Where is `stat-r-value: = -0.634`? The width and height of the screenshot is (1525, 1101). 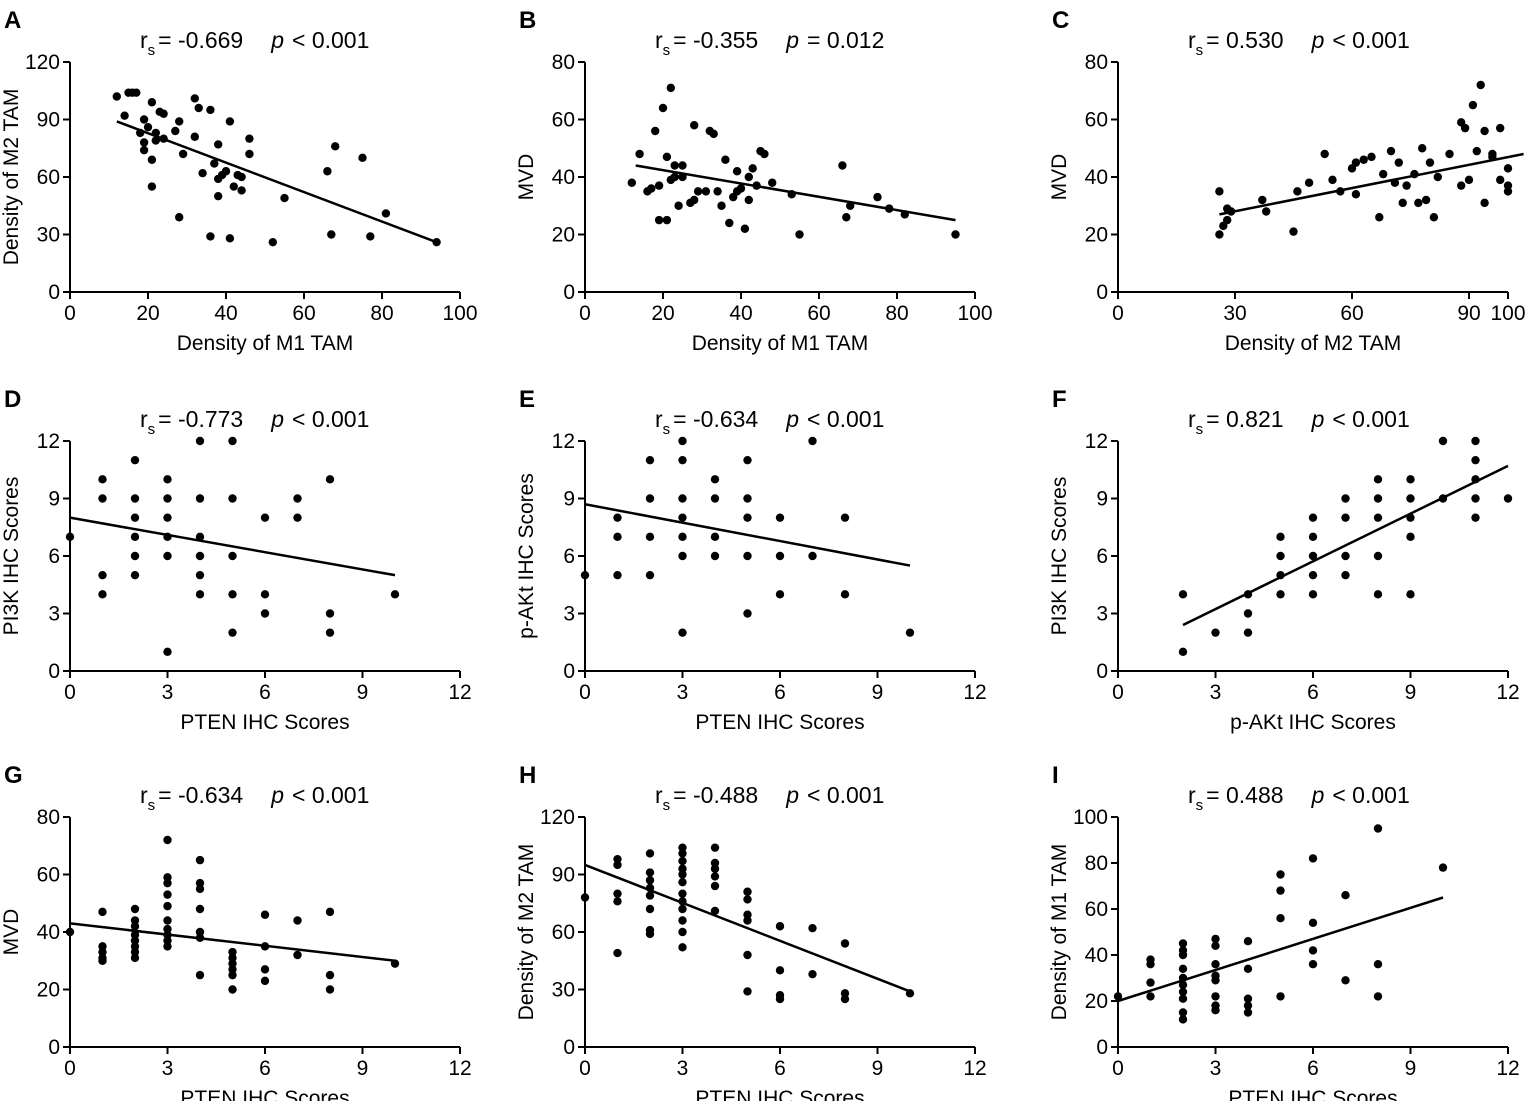 stat-r-value: = -0.634 is located at coordinates (715, 419).